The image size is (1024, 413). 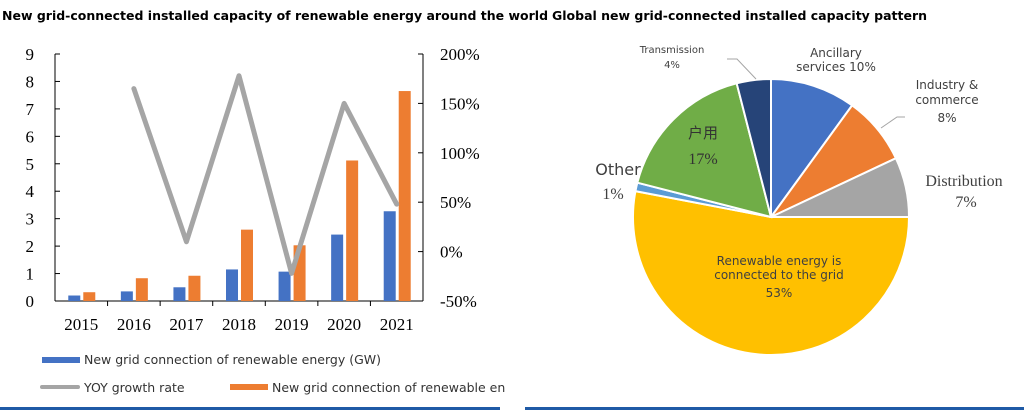 What do you see at coordinates (30, 274) in the screenshot?
I see `y-tick-label: 1` at bounding box center [30, 274].